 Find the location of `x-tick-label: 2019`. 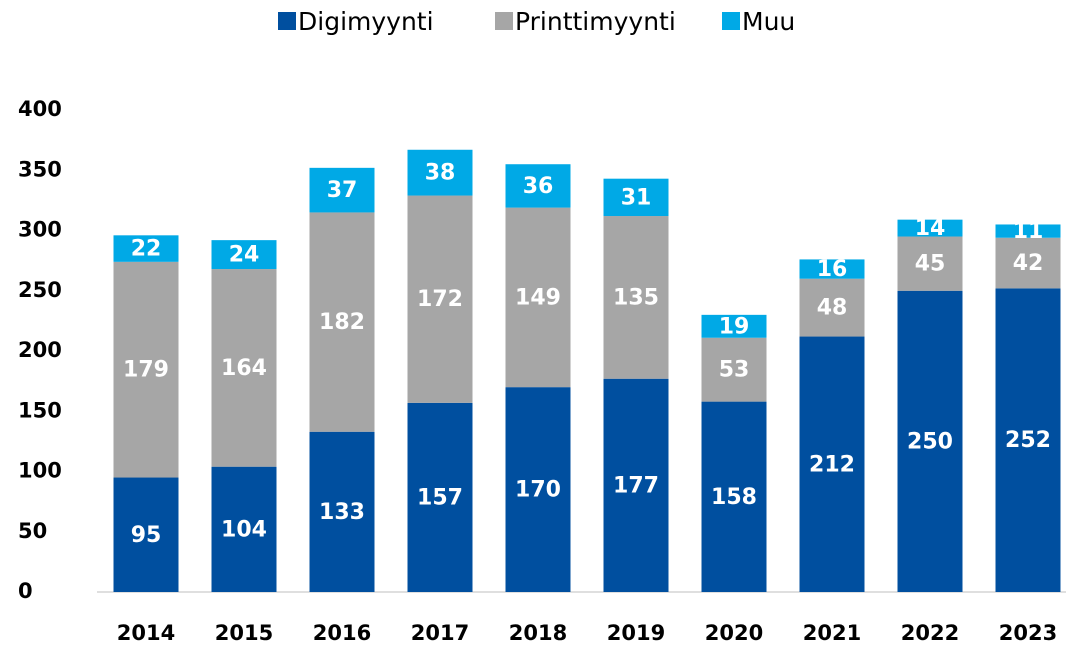

x-tick-label: 2019 is located at coordinates (636, 633).